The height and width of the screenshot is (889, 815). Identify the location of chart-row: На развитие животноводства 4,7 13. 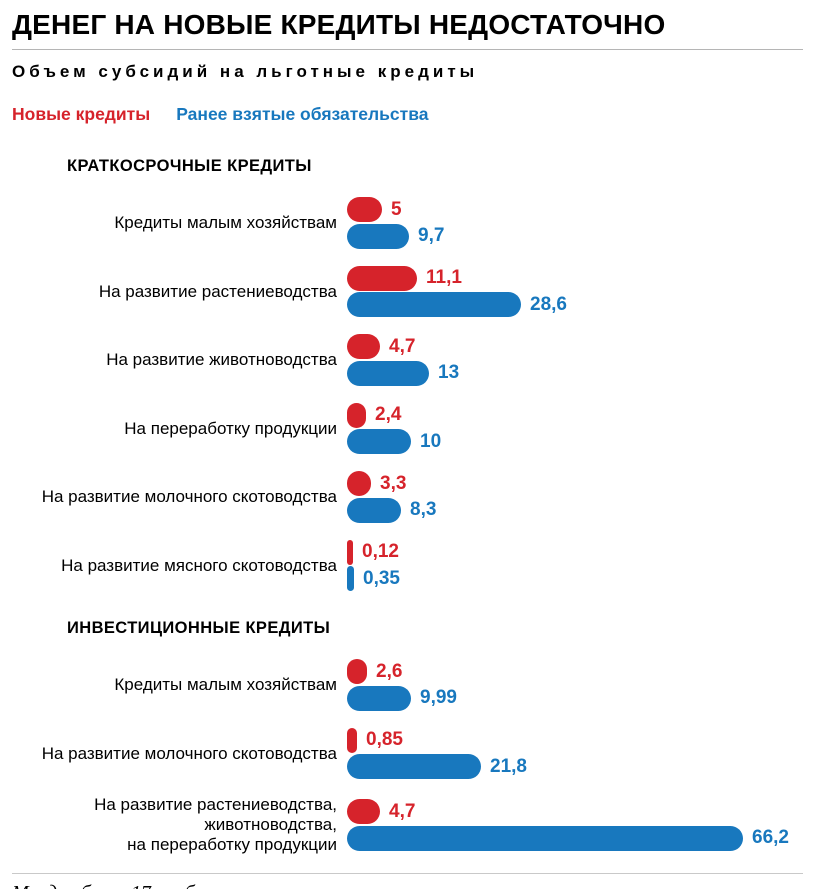
(407, 360).